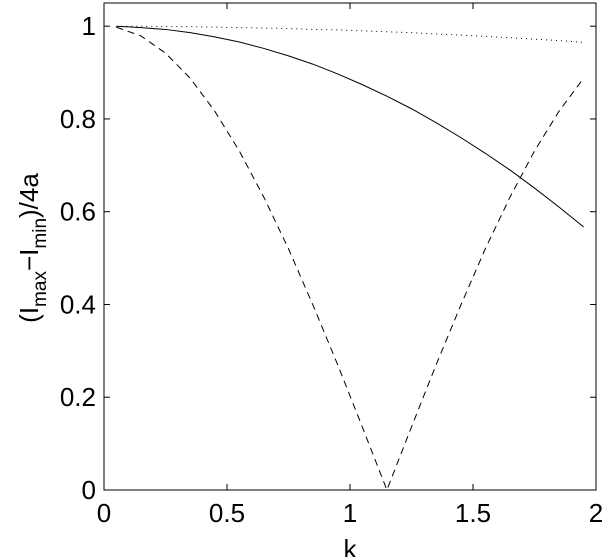 Image resolution: width=603 pixels, height=557 pixels. Describe the element at coordinates (89, 26) in the screenshot. I see `y-tick-label: 1` at that location.